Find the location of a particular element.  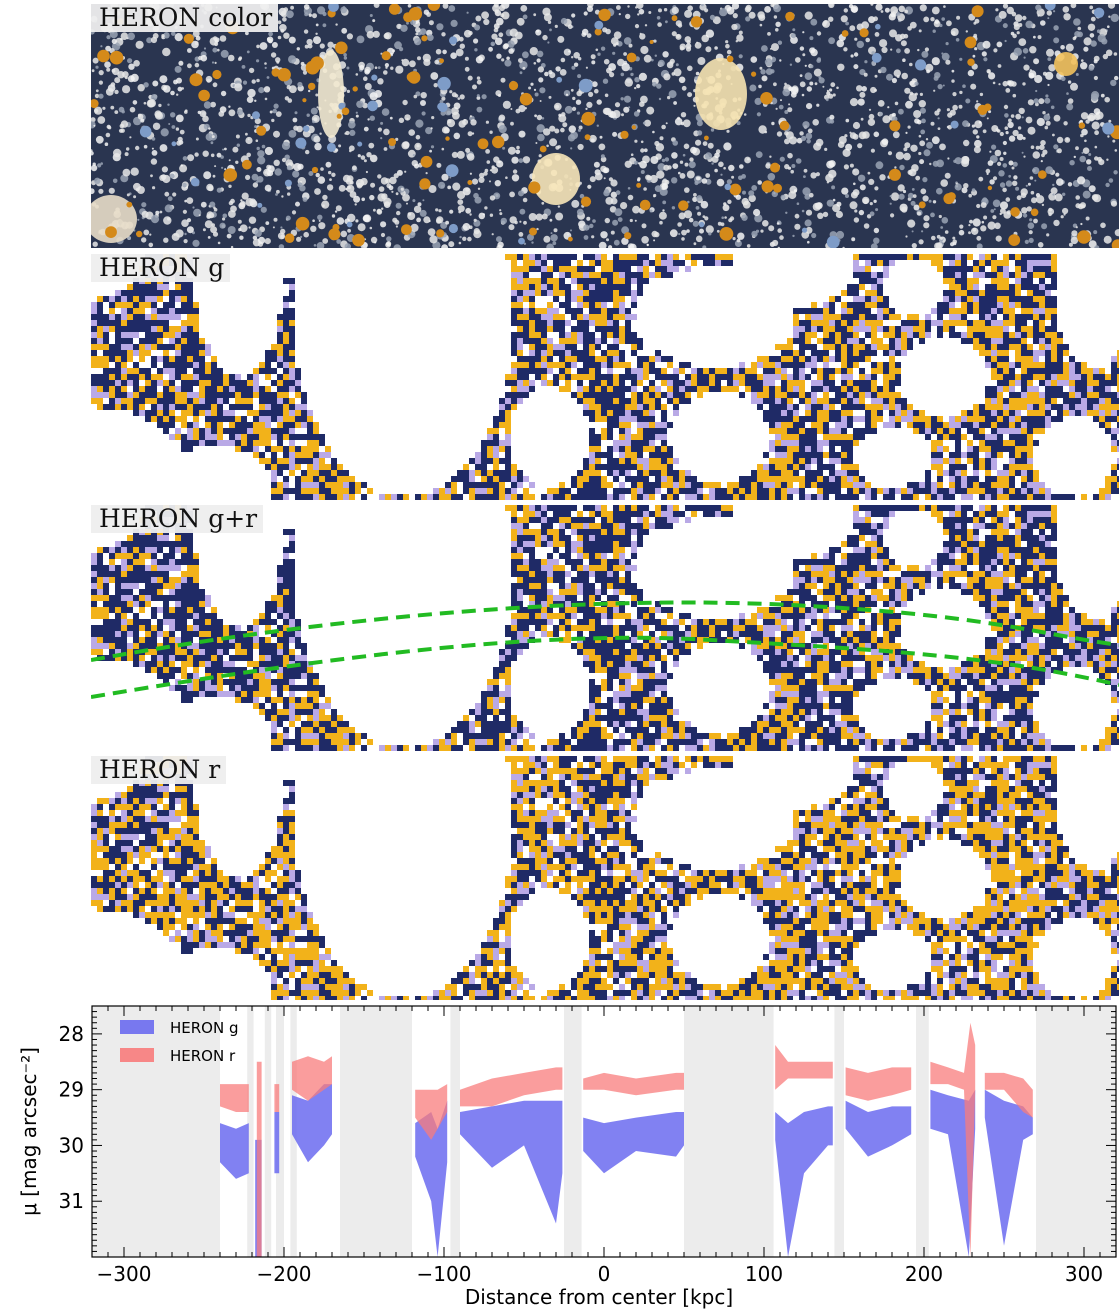

legend: HERON g HERON r is located at coordinates (179, 1042).